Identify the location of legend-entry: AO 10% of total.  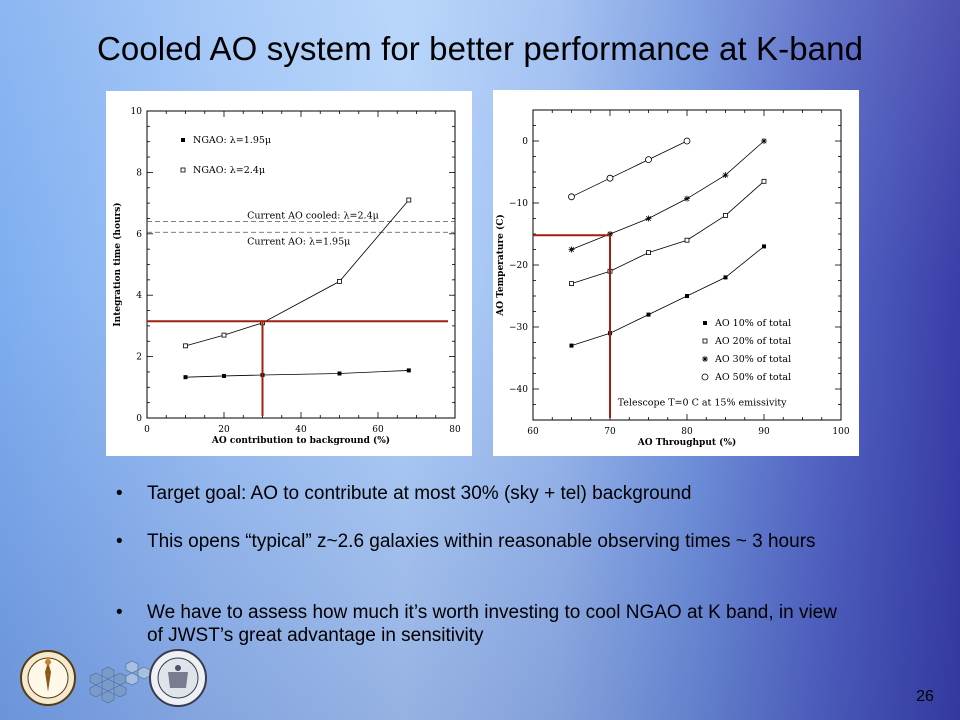
(747, 323).